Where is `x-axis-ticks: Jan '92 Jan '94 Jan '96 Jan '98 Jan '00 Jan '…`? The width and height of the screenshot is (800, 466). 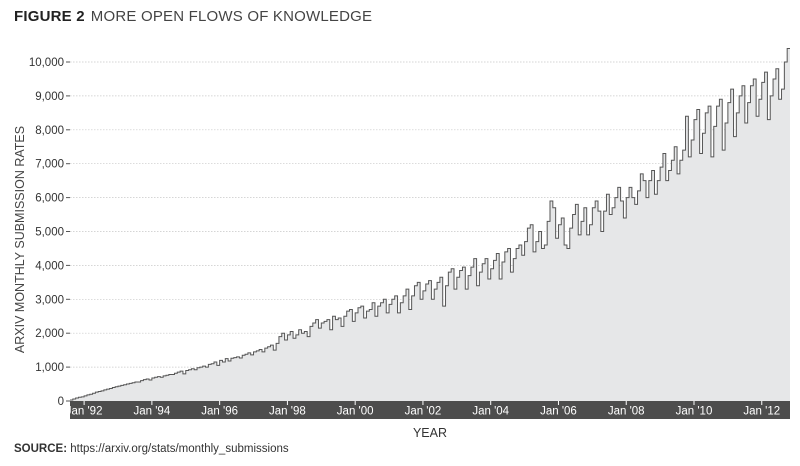
x-axis-ticks: Jan '92 Jan '94 Jan '96 Jan '98 Jan '00 Jan '… is located at coordinates (423, 409).